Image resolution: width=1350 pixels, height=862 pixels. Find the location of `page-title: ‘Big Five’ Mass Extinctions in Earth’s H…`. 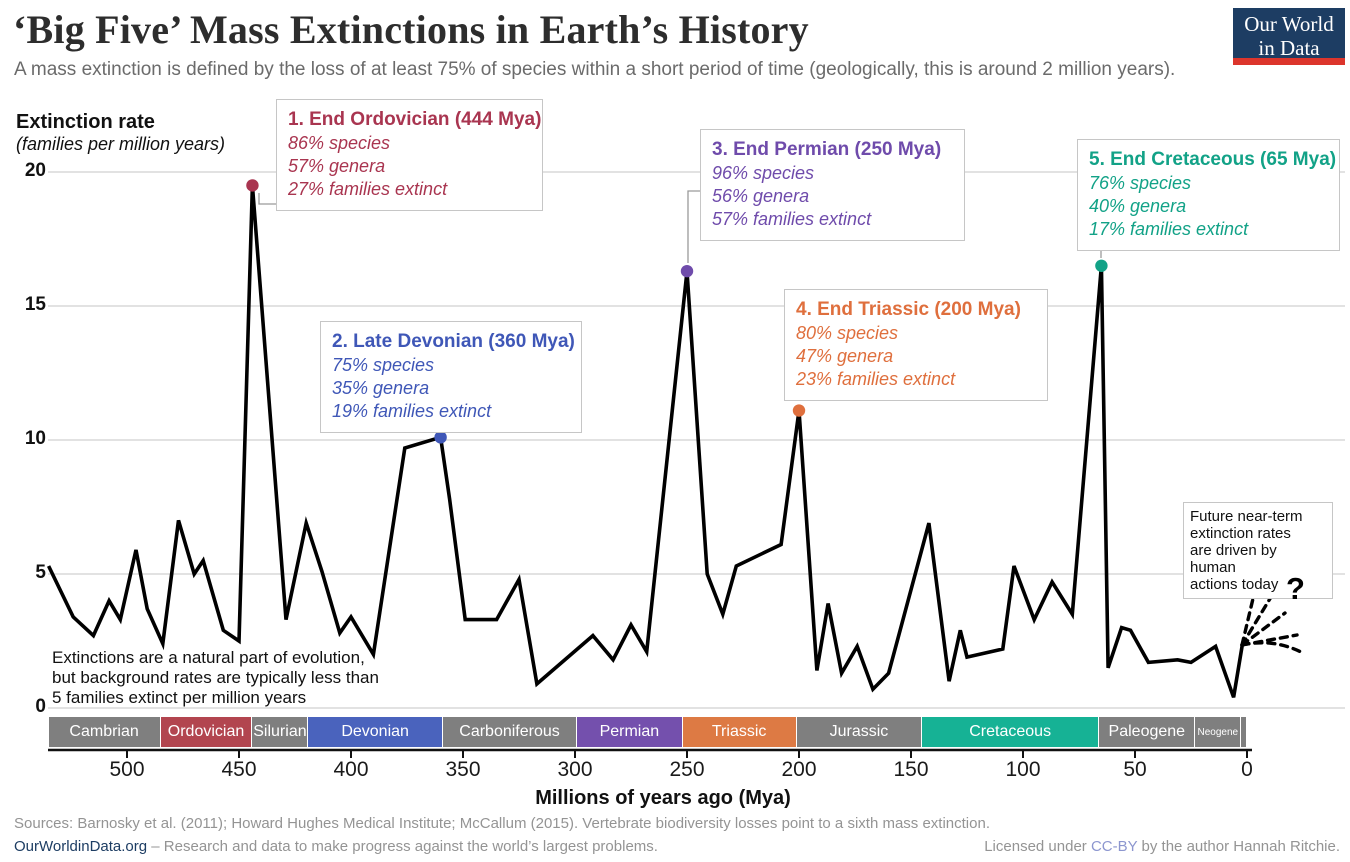

page-title: ‘Big Five’ Mass Extinctions in Earth’s H… is located at coordinates (411, 29).